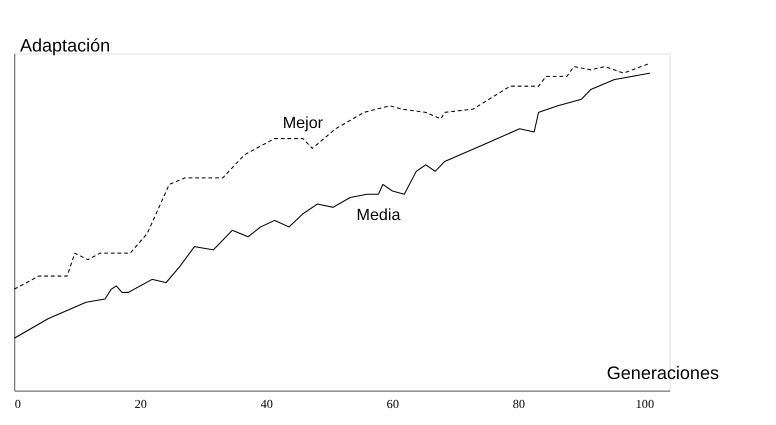  Describe the element at coordinates (140, 404) in the screenshot. I see `x-tick-label: 20` at that location.